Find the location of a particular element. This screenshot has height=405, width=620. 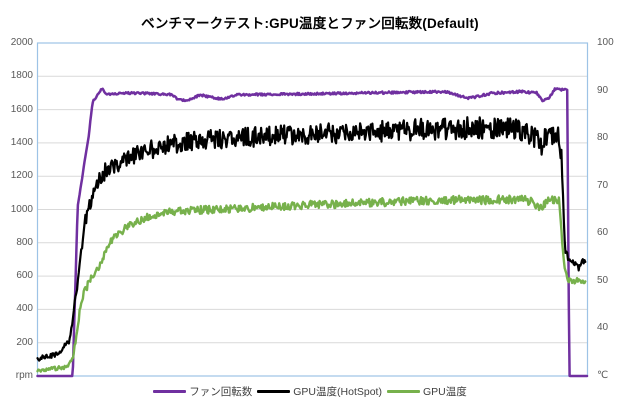

legend-item-gpu-temp: GPU温度 is located at coordinates (426, 391).